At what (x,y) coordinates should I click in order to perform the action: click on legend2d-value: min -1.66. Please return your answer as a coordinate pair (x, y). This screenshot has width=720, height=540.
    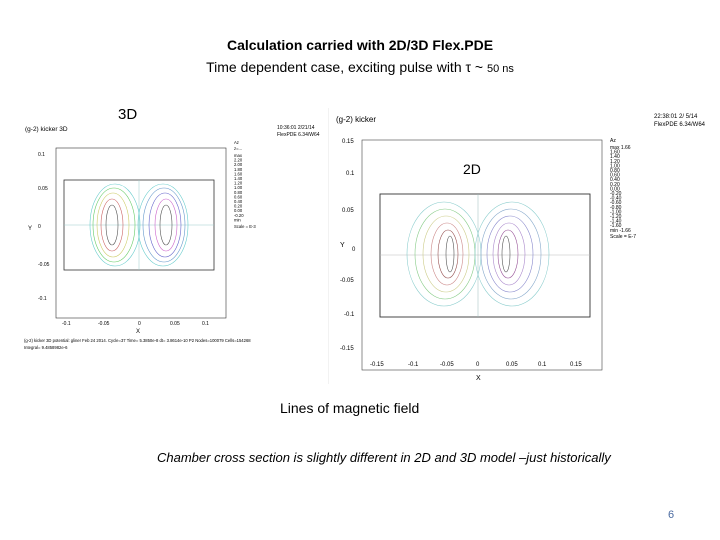
    Looking at the image, I should click on (620, 231).